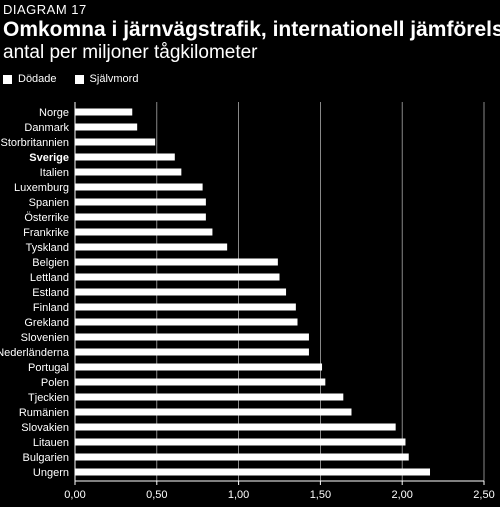 The image size is (500, 507). Describe the element at coordinates (54, 113) in the screenshot. I see `category-label: Norge` at that location.